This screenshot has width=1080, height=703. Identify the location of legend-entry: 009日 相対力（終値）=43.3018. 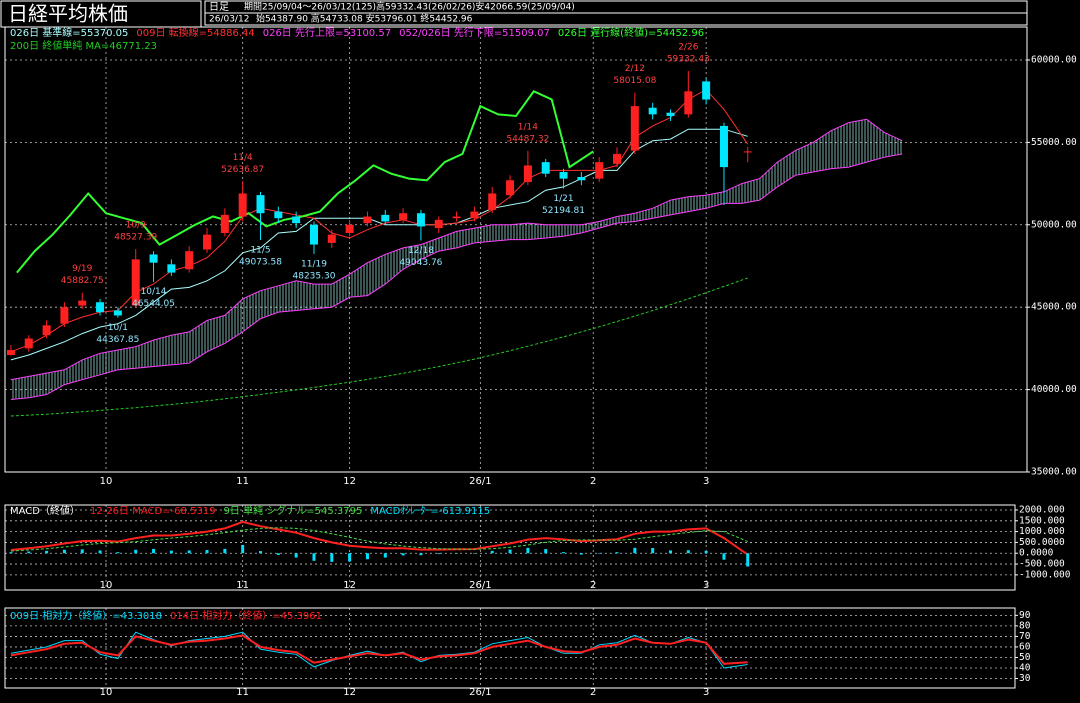
(86, 615).